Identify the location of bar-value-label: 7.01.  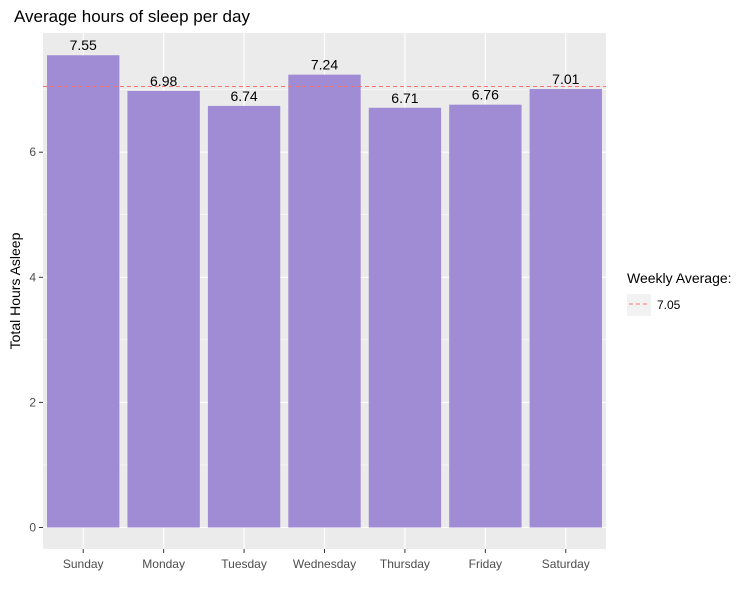
(565, 79).